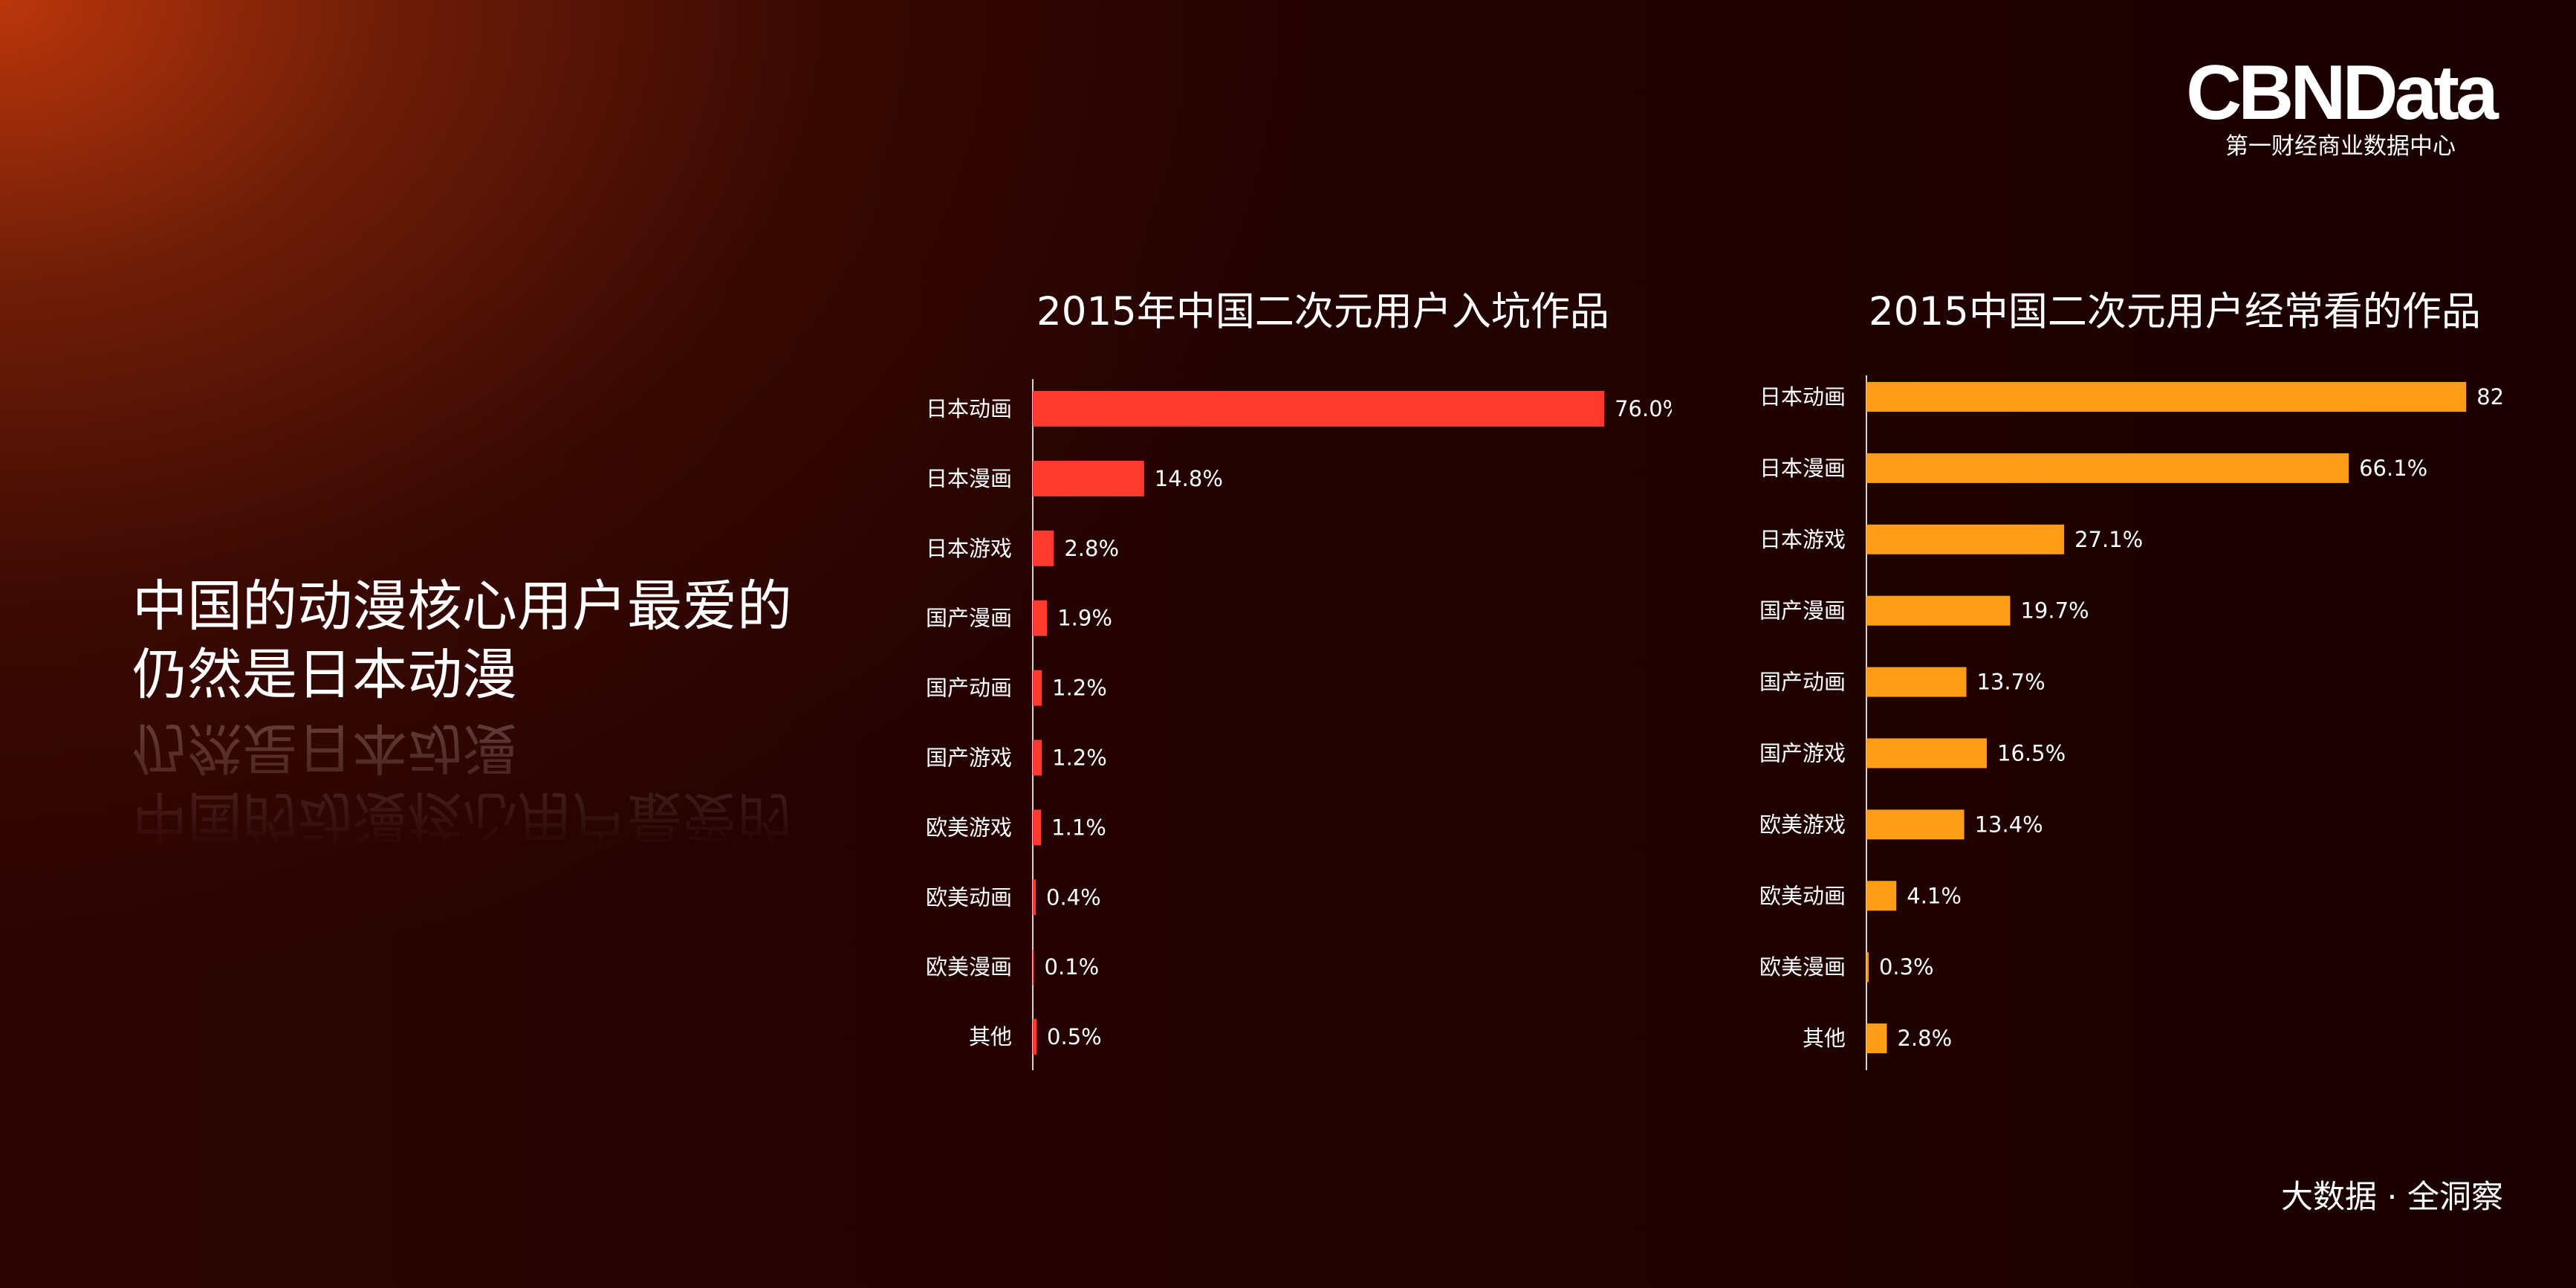 This screenshot has height=1288, width=2576. I want to click on cbndata-logo: CBNData 第一财经商业数据中心, so click(2340, 107).